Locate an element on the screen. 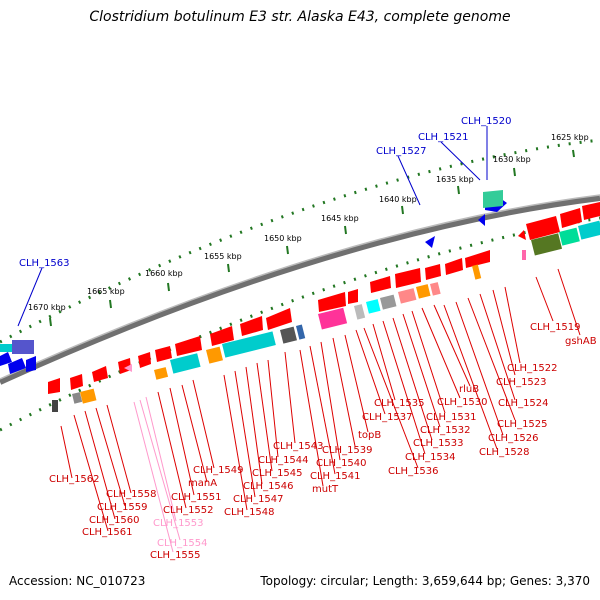  label-clh-1553: CLH_1553 is located at coordinates (178, 523).